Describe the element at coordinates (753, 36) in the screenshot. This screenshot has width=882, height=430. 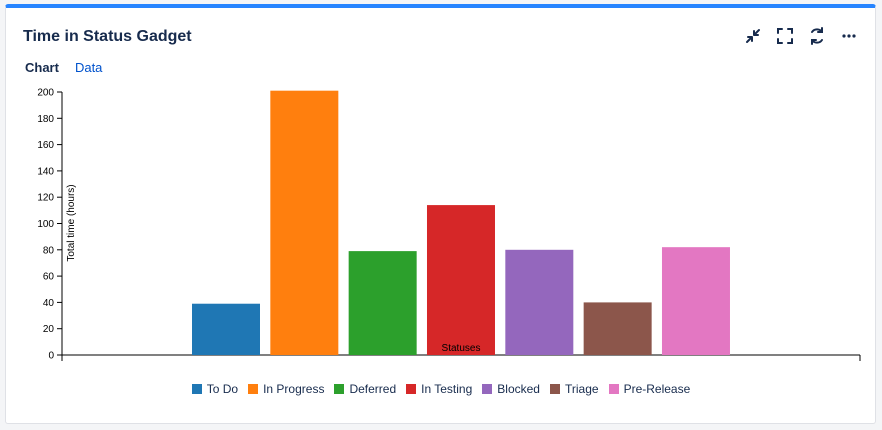
I see `minimize-icon` at that location.